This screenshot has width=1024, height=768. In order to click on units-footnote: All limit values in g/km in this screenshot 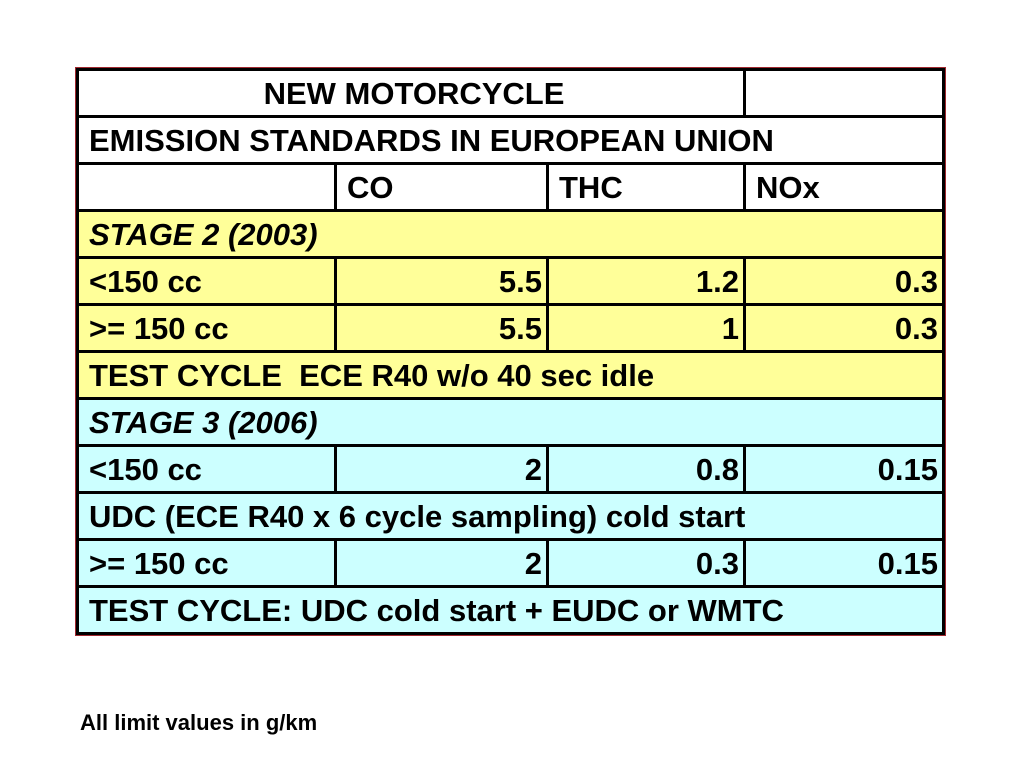, I will do `click(199, 722)`.